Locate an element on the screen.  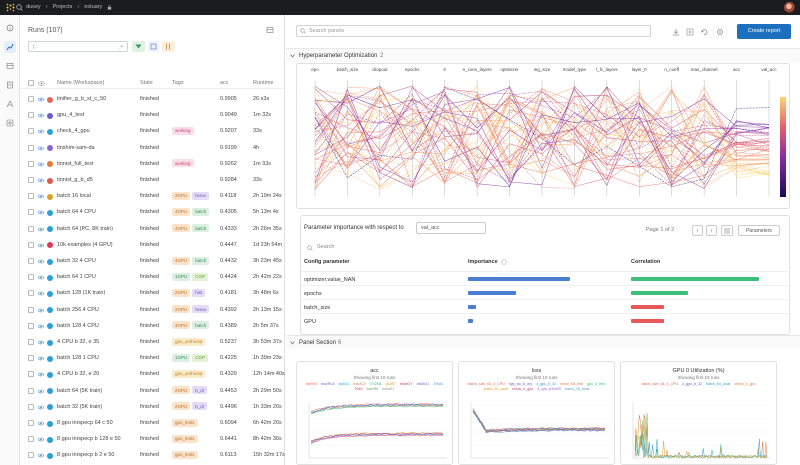
run-name: tinnist_full_test is located at coordinates (75, 163).